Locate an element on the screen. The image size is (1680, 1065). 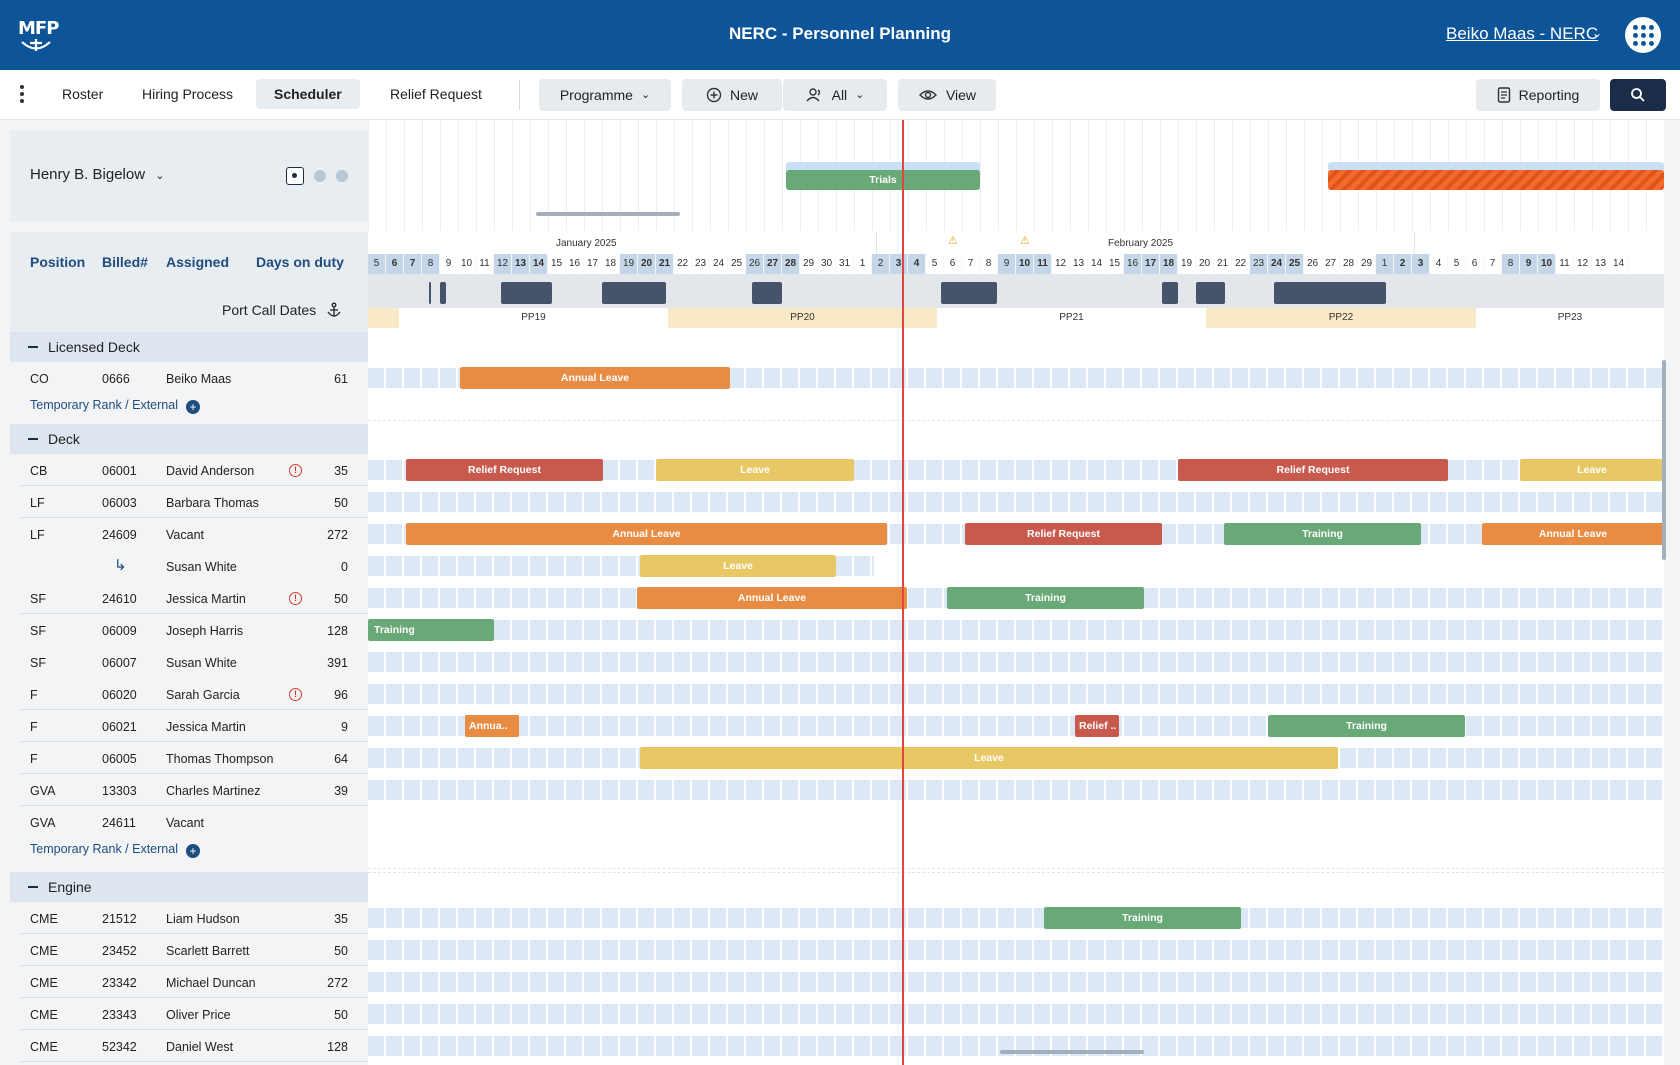
crew-row: SF 06007 Susan White 391 is located at coordinates (189, 662).